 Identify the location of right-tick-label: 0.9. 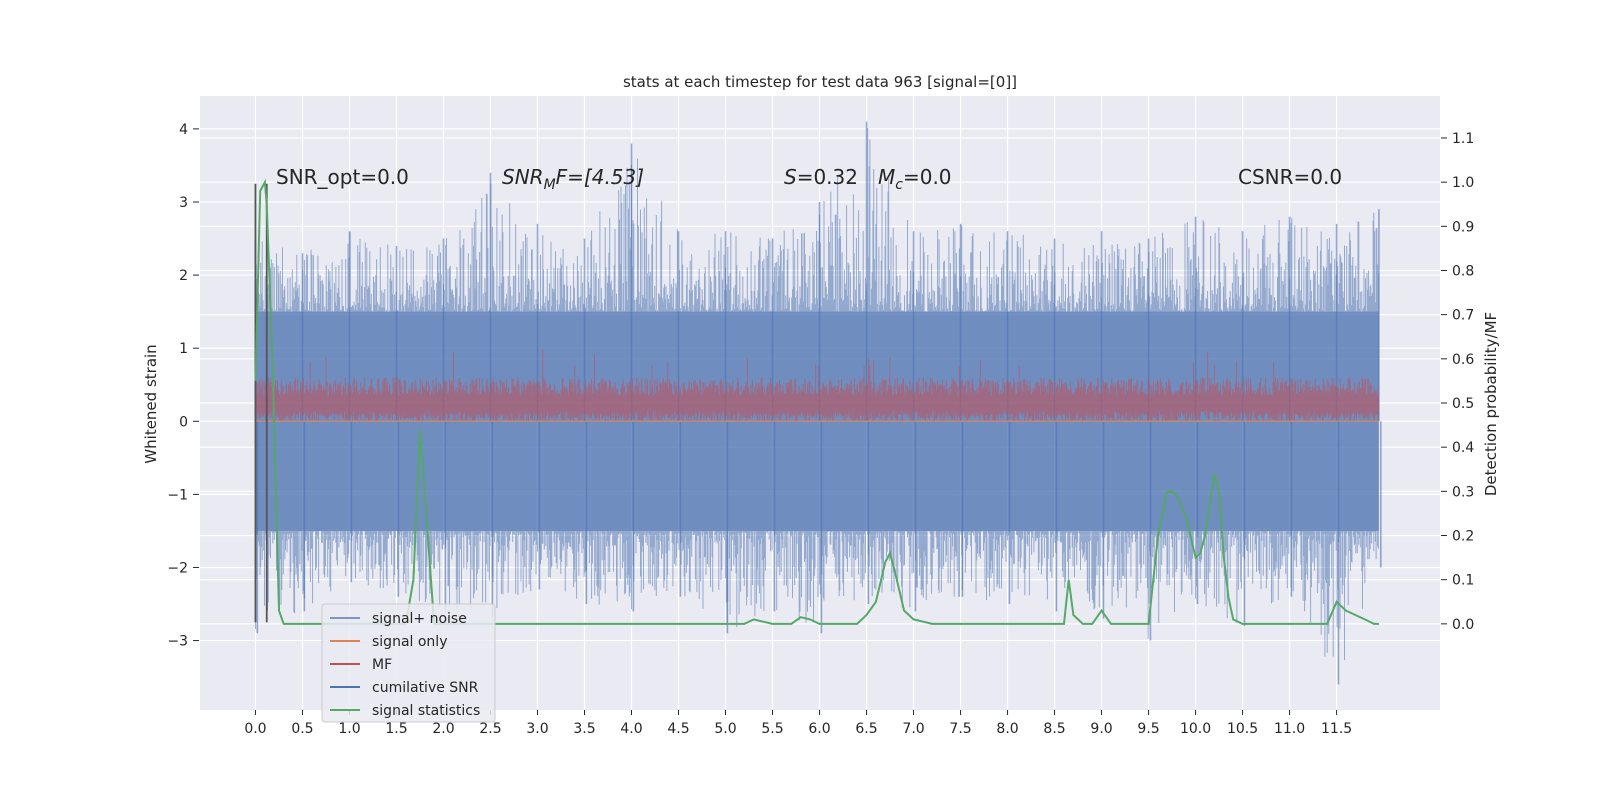
(1463, 227).